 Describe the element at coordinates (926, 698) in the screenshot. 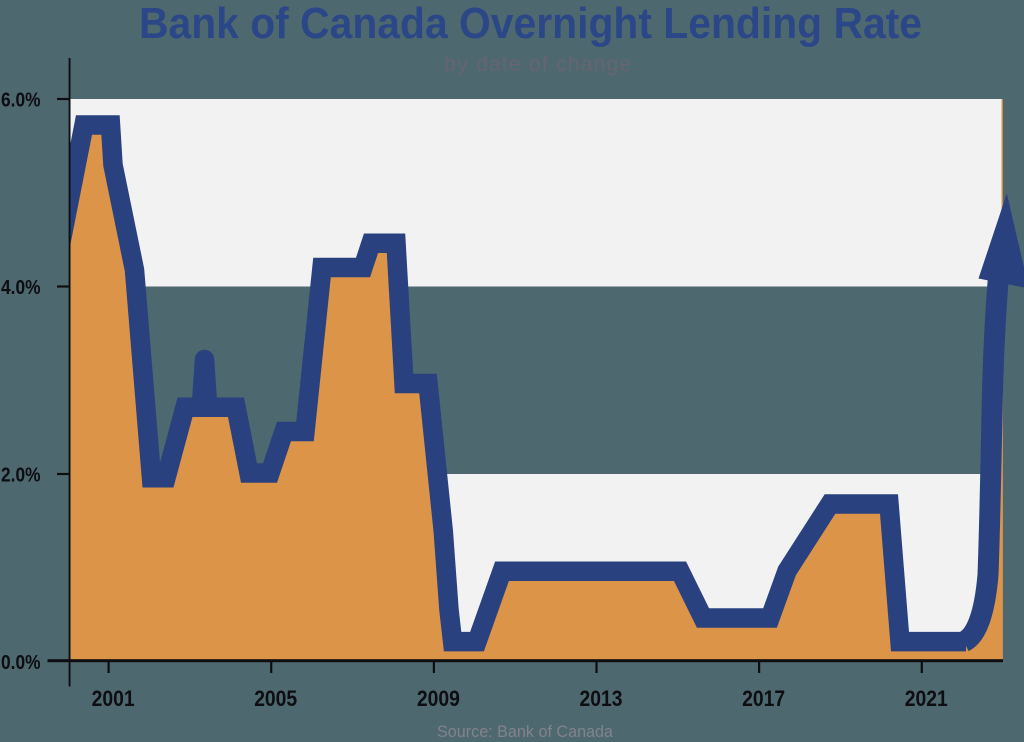

I see `svg-text: 2021` at that location.